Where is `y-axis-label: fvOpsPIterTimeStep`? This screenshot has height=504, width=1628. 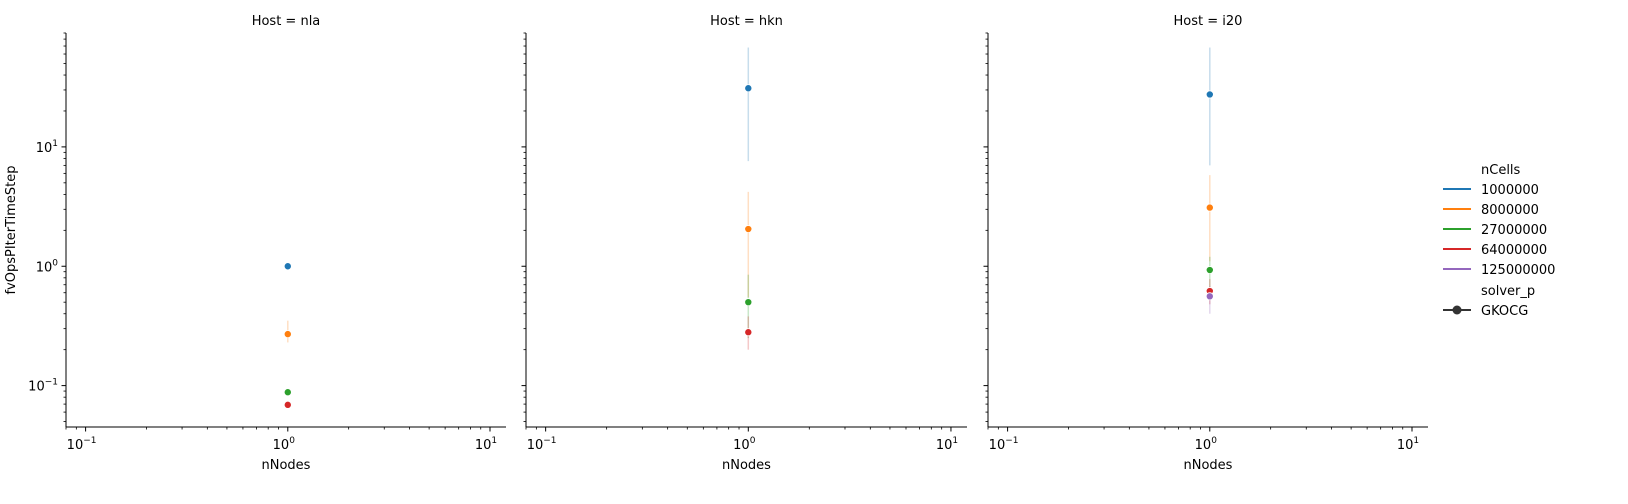
y-axis-label: fvOpsPIterTimeStep is located at coordinates (11, 229).